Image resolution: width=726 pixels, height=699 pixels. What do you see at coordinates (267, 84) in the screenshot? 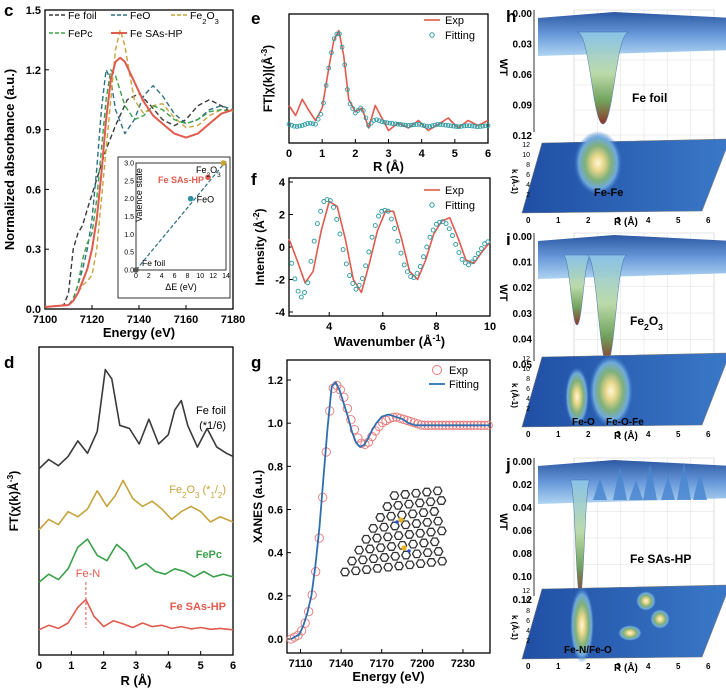
I see `e-y-axis-label-part: FT|χ(k)|(Å` at bounding box center [267, 84].